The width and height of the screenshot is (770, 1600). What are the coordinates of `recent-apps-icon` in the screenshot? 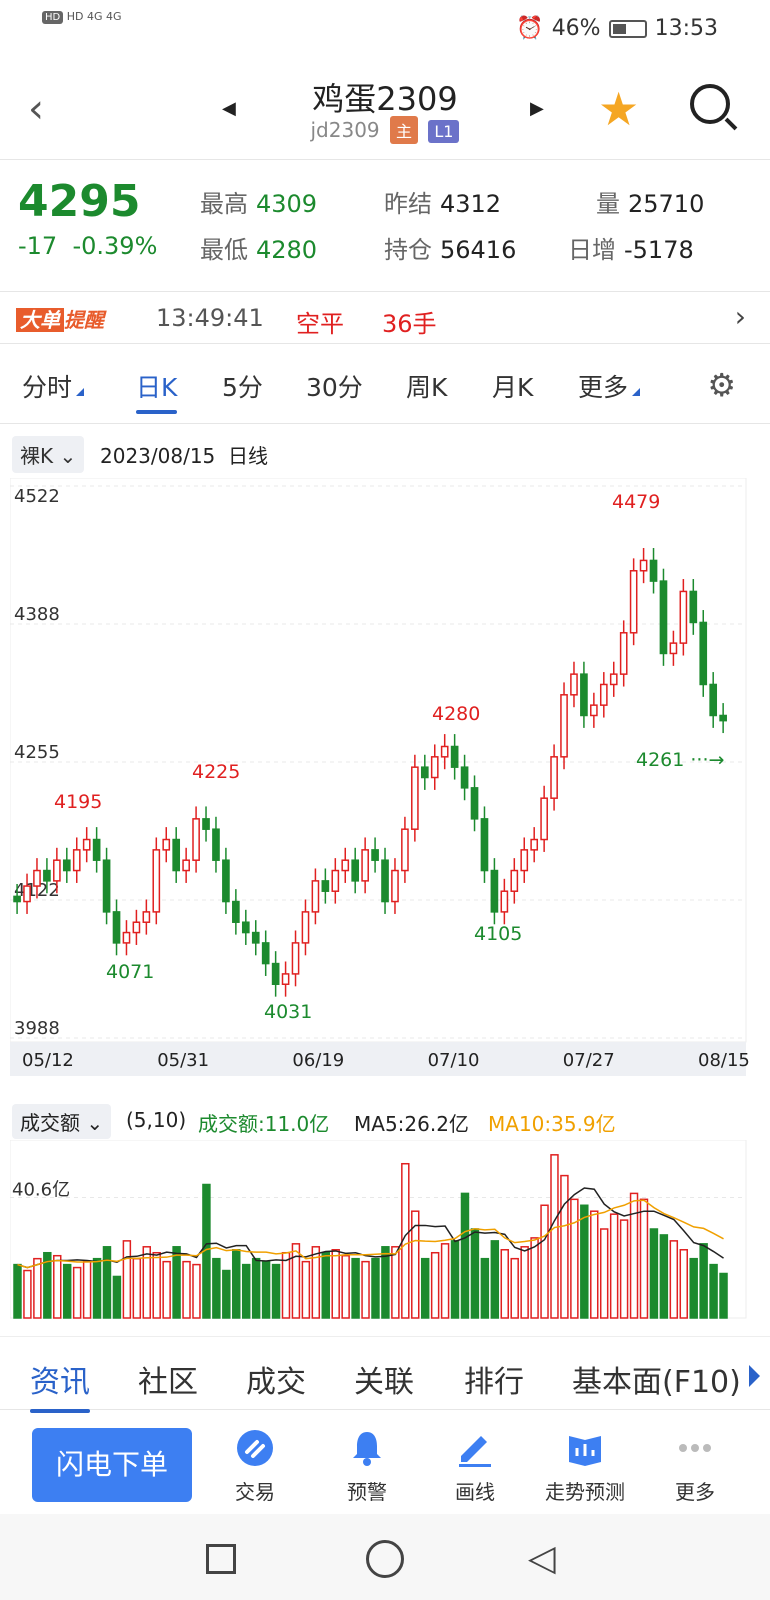 It's located at (221, 1559).